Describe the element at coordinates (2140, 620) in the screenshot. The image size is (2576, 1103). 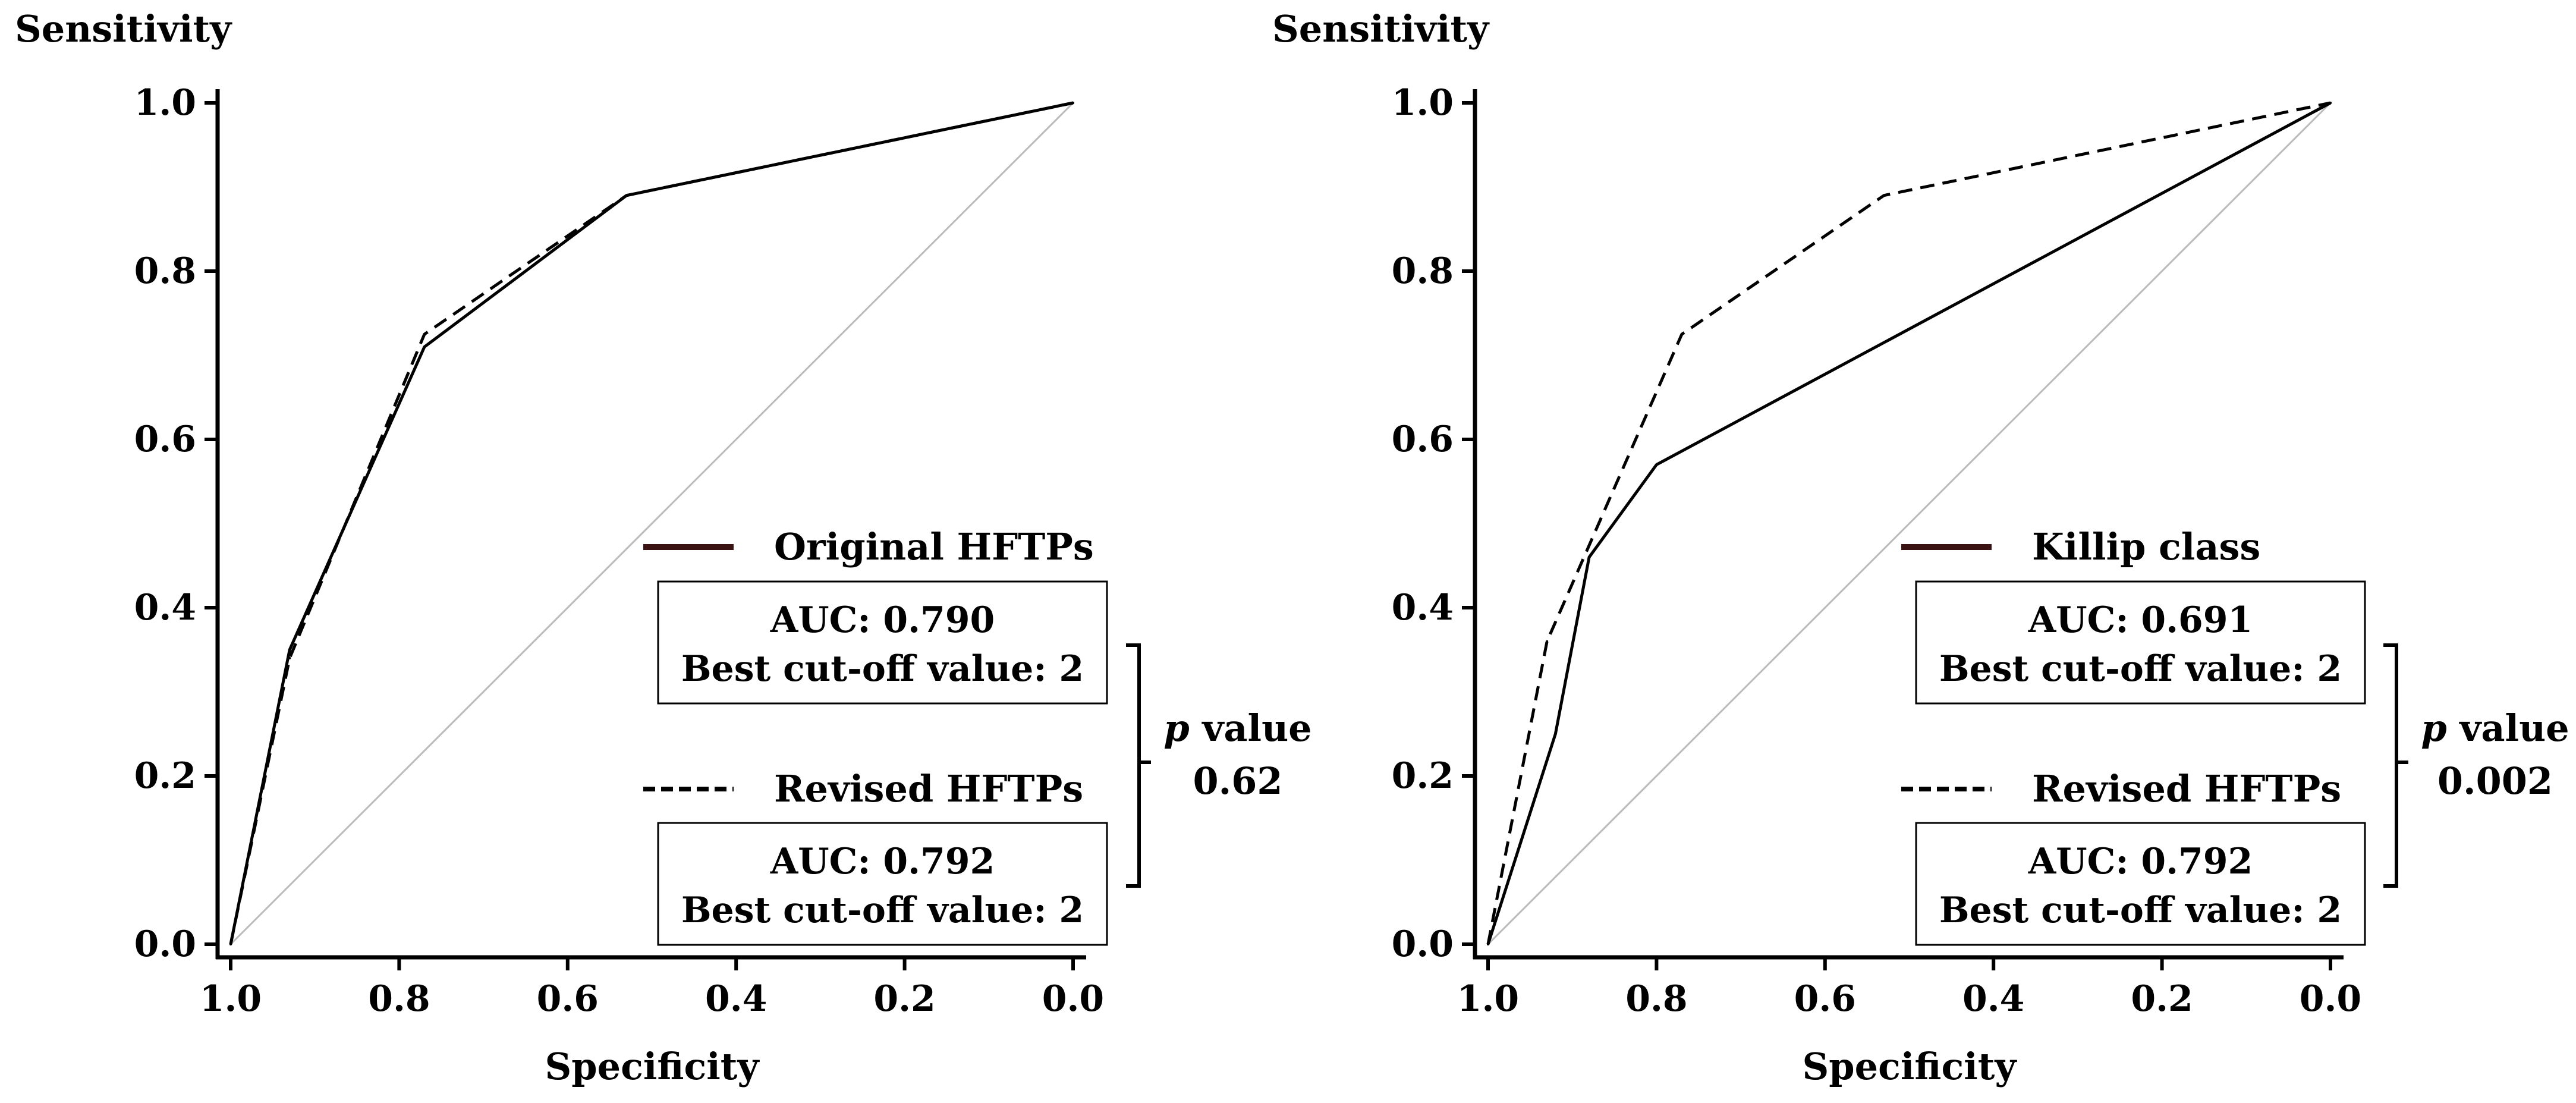
I see `auc-text: AUC: 0.691` at that location.